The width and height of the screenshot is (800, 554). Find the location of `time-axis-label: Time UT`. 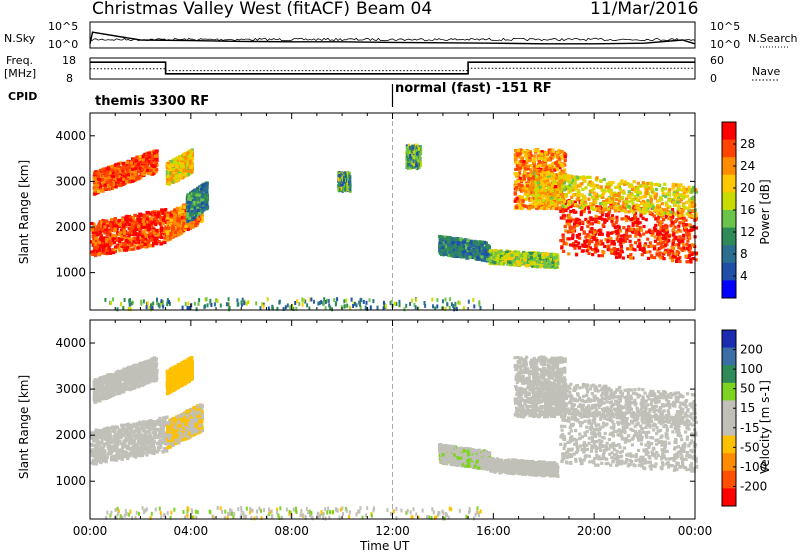

time-axis-label: Time UT is located at coordinates (385, 546).